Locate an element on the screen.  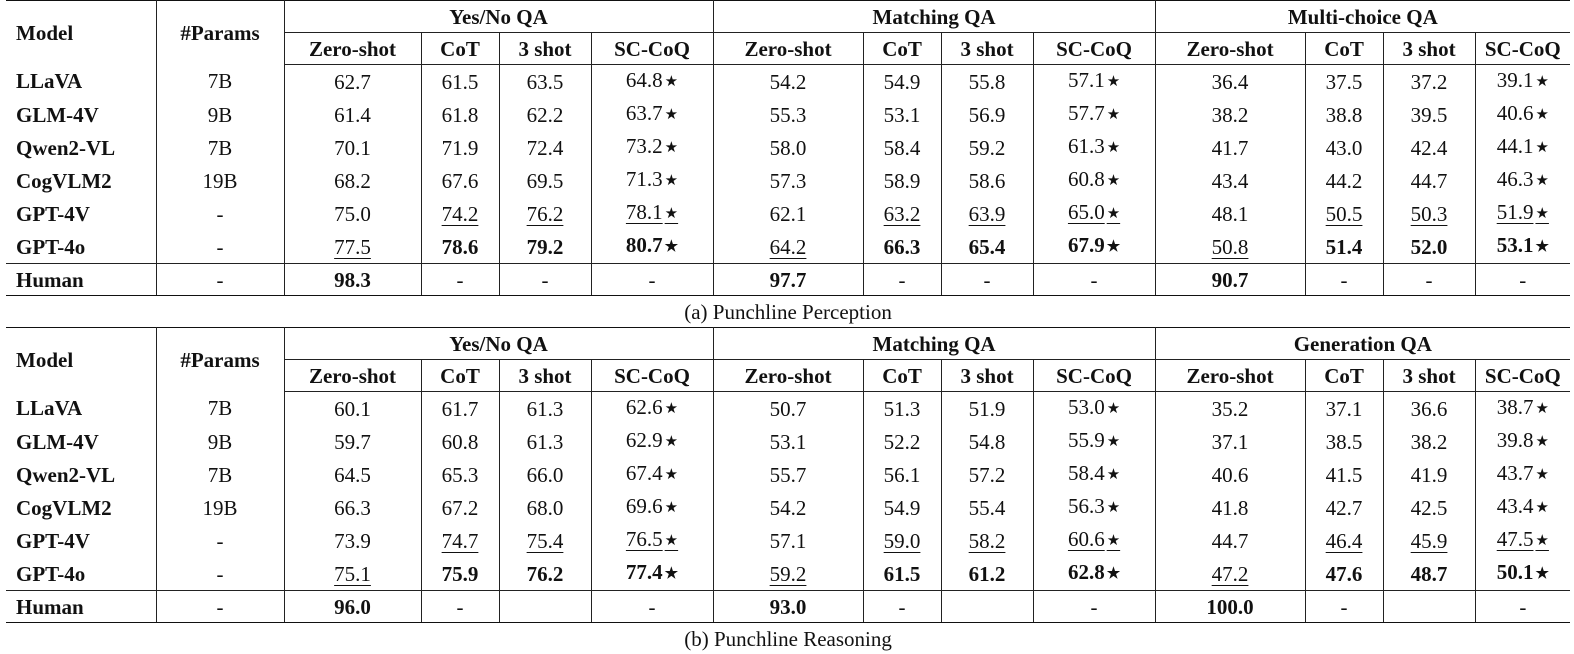
score-value: 42.4 is located at coordinates (1429, 148).